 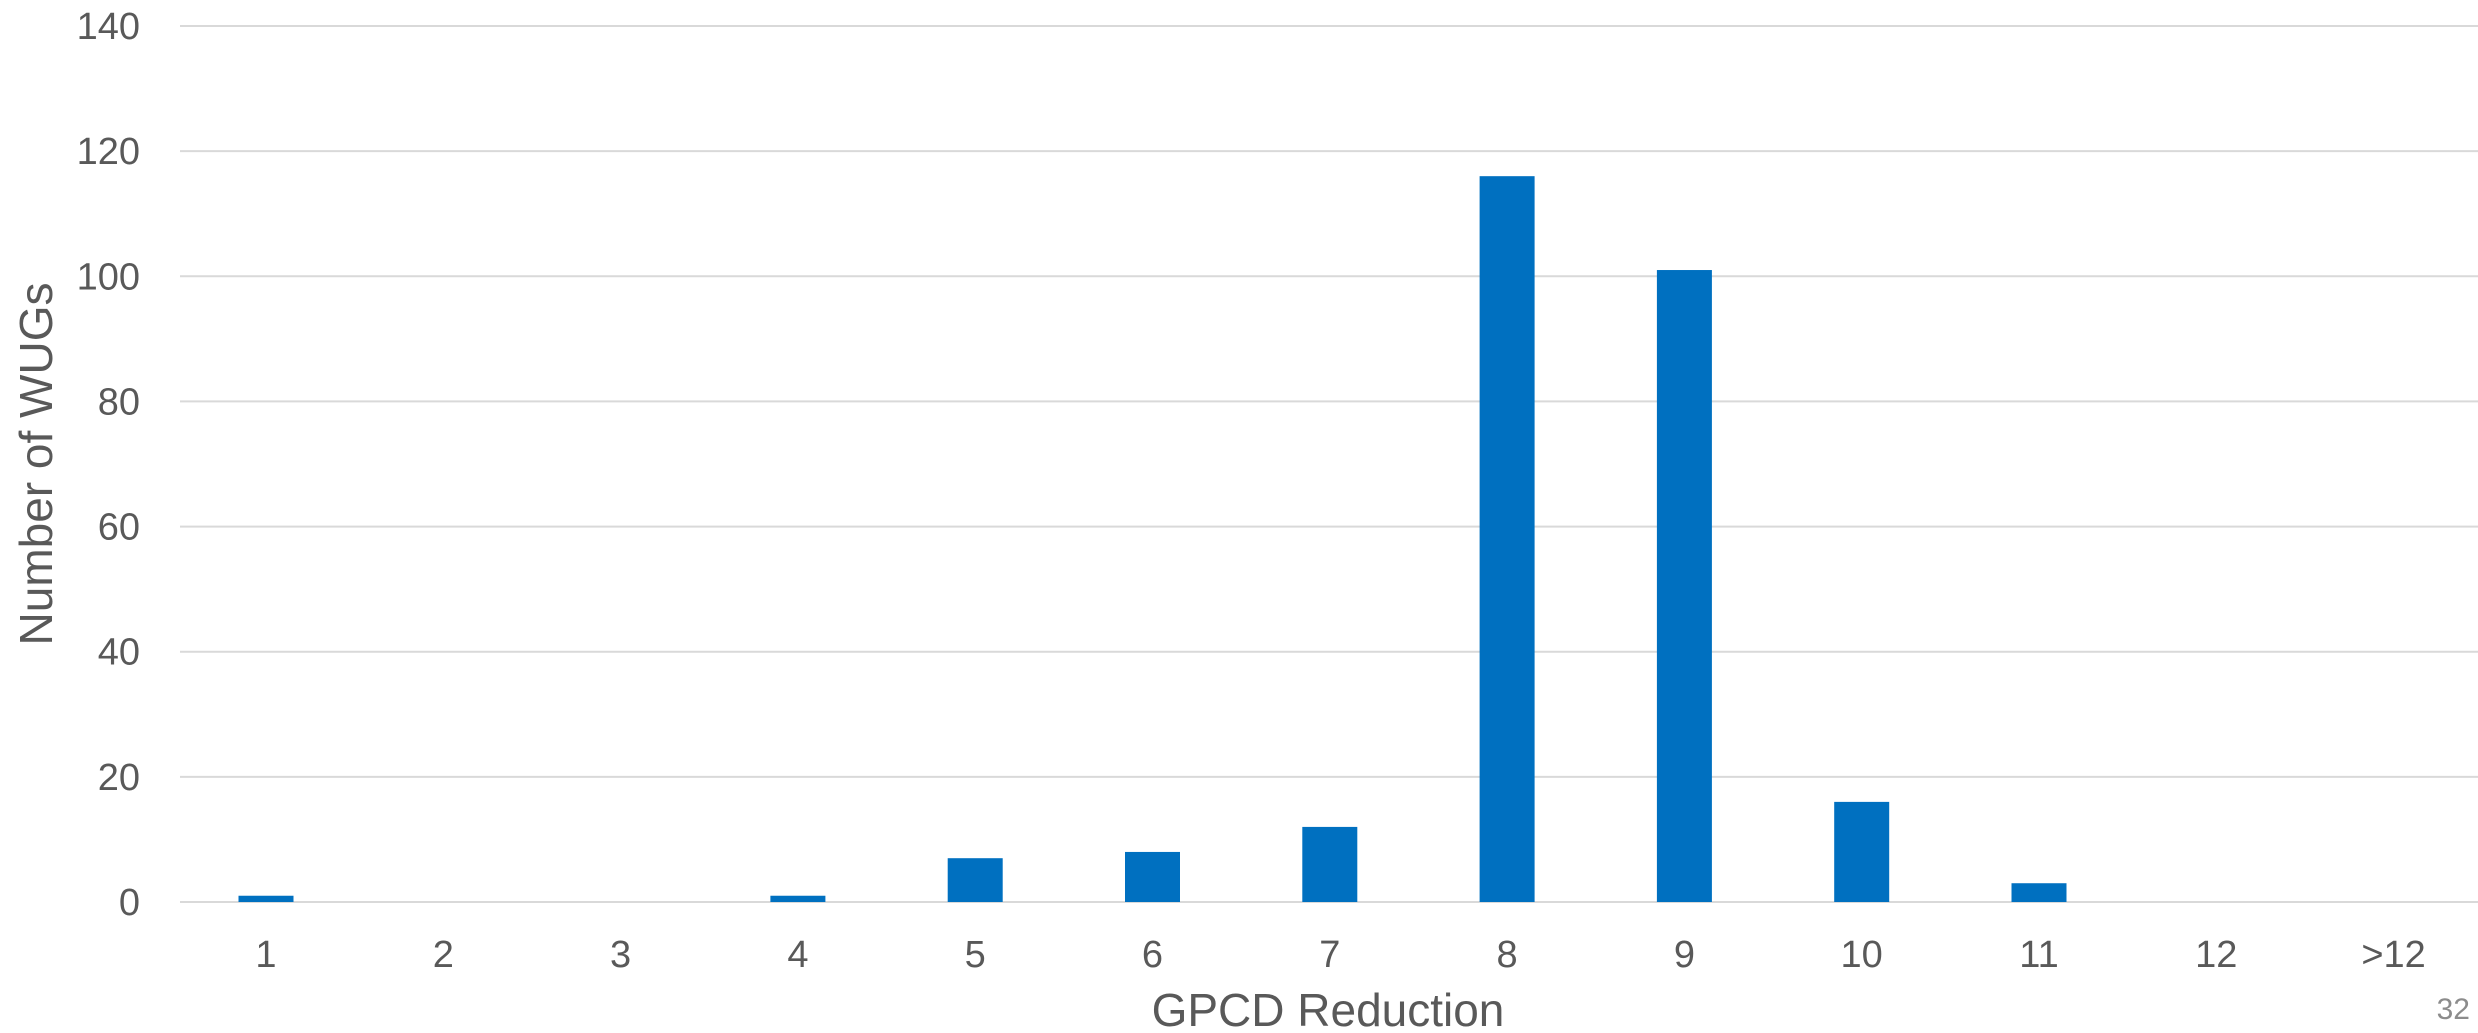 I want to click on x-tick-label: 9, so click(x=1684, y=955).